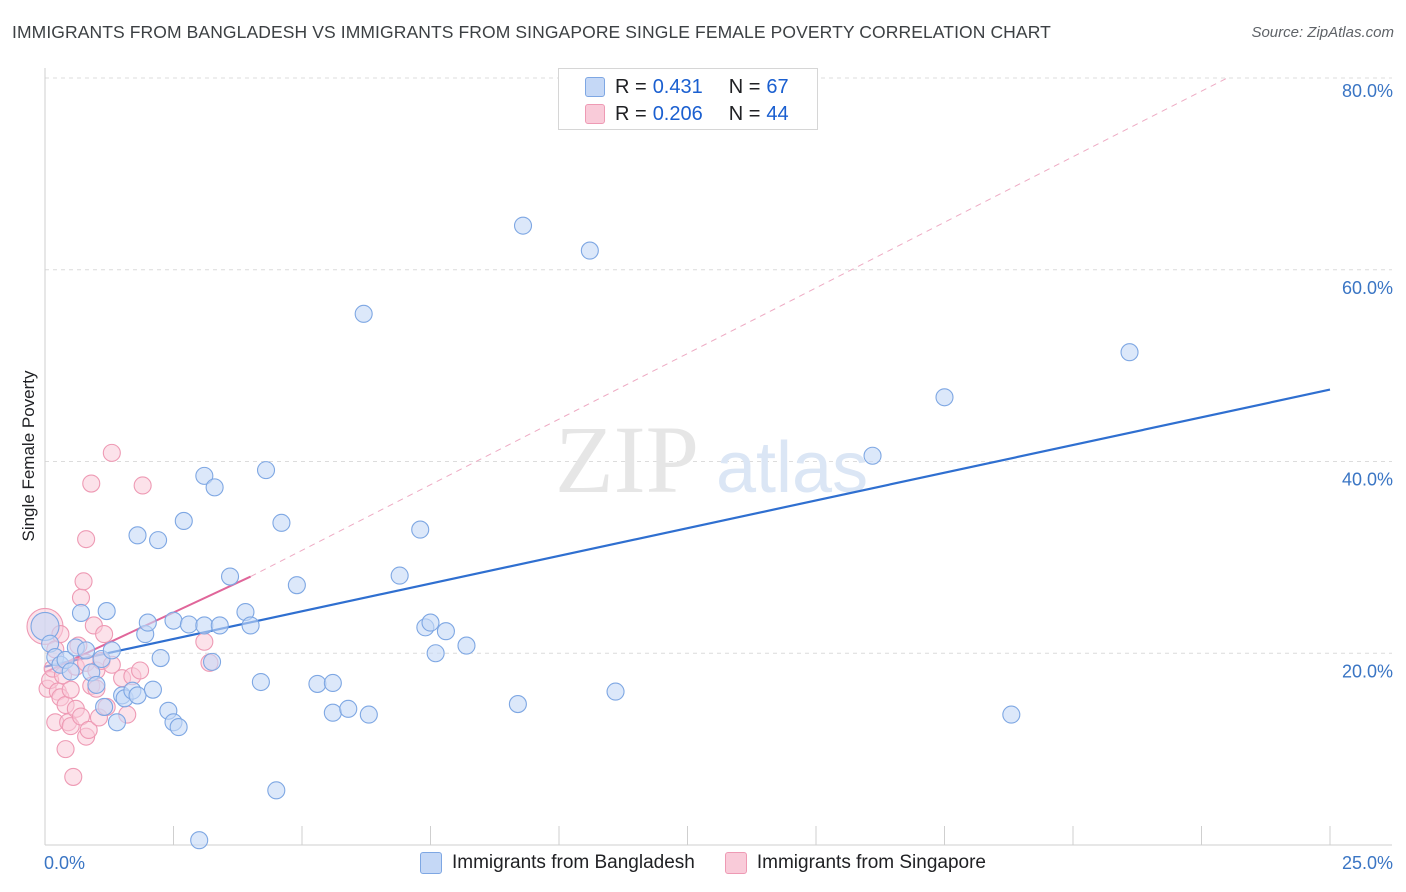 Image resolution: width=1406 pixels, height=892 pixels. I want to click on legend-item-bangladesh: Immigrants from Bangladesh, so click(557, 863).